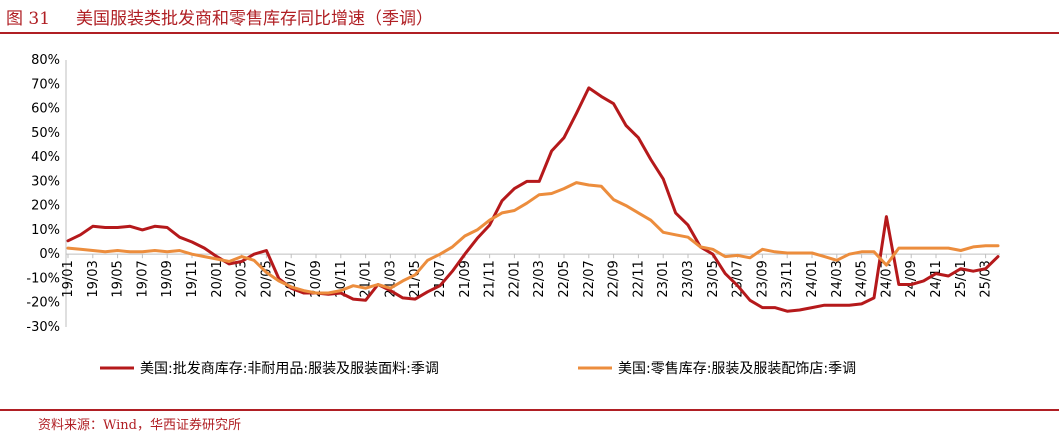  What do you see at coordinates (961, 278) in the screenshot?
I see `x-tick-label: 25/01` at bounding box center [961, 278].